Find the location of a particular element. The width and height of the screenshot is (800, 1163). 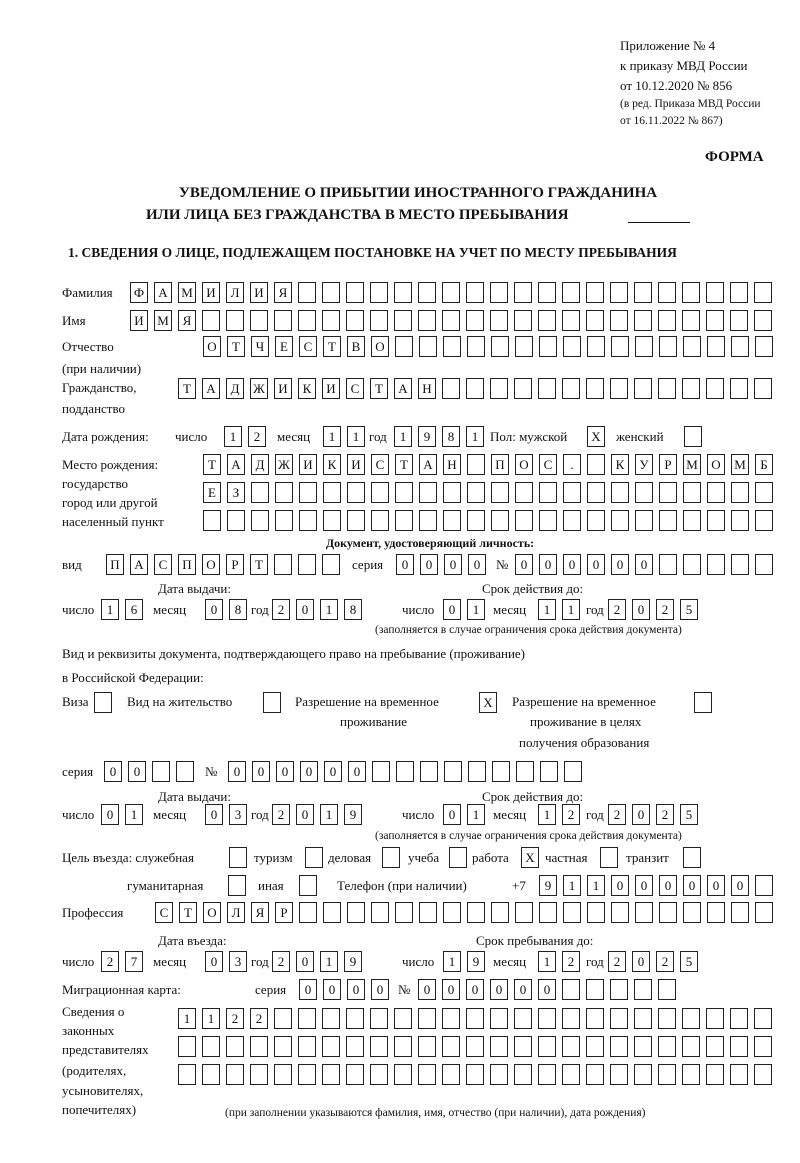

stay-until-year-box: 0 is located at coordinates (641, 961).